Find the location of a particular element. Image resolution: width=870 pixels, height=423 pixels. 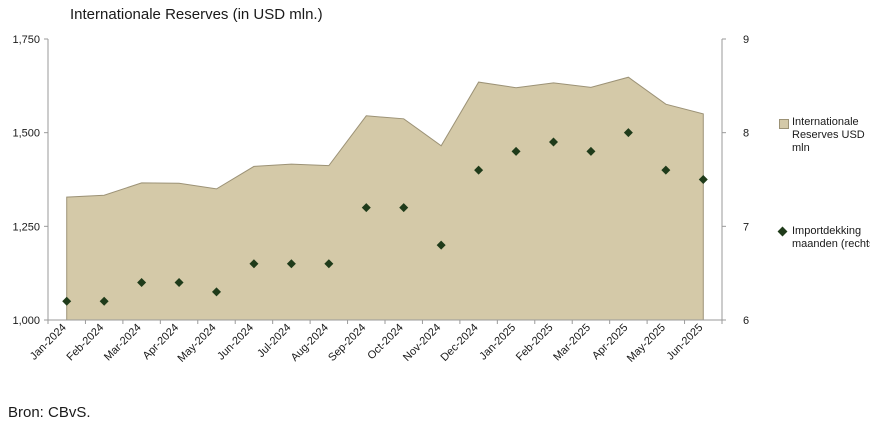

x-tick-label: Mar-2025 is located at coordinates (572, 343).